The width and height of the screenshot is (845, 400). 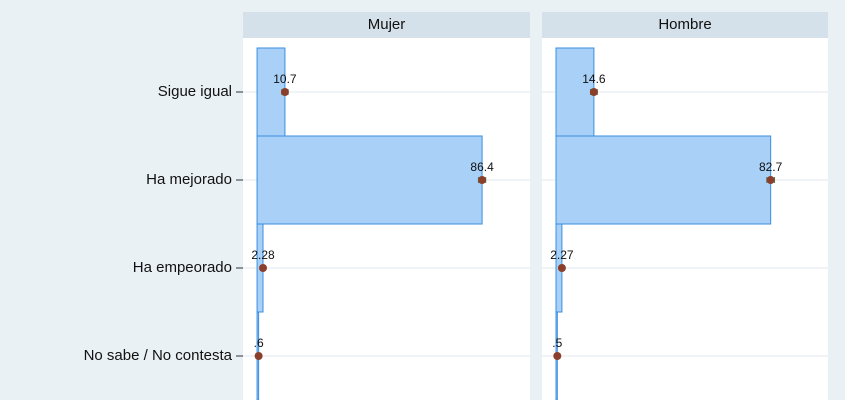 I want to click on value-label: 2.28, so click(x=263, y=255).